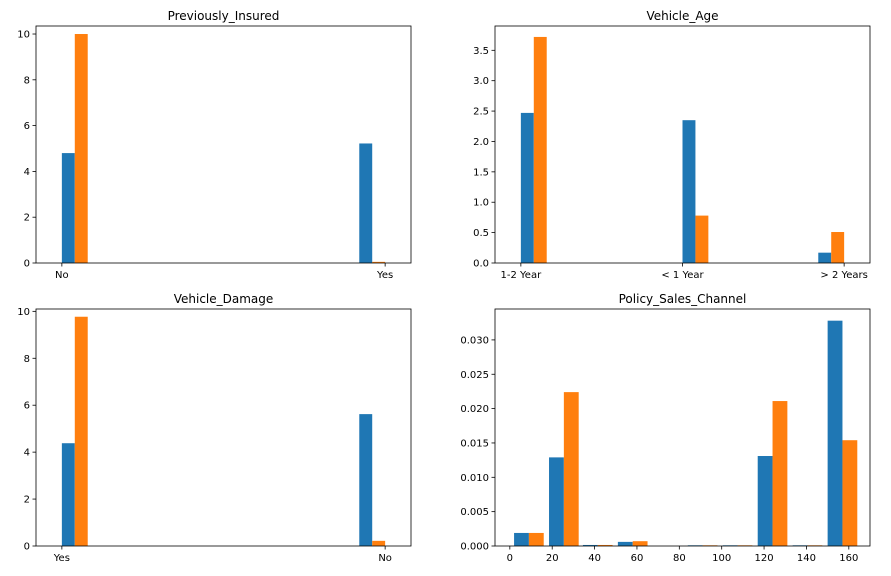 Image resolution: width=891 pixels, height=576 pixels. Describe the element at coordinates (481, 142) in the screenshot. I see `y-tick-label: 2.0` at that location.